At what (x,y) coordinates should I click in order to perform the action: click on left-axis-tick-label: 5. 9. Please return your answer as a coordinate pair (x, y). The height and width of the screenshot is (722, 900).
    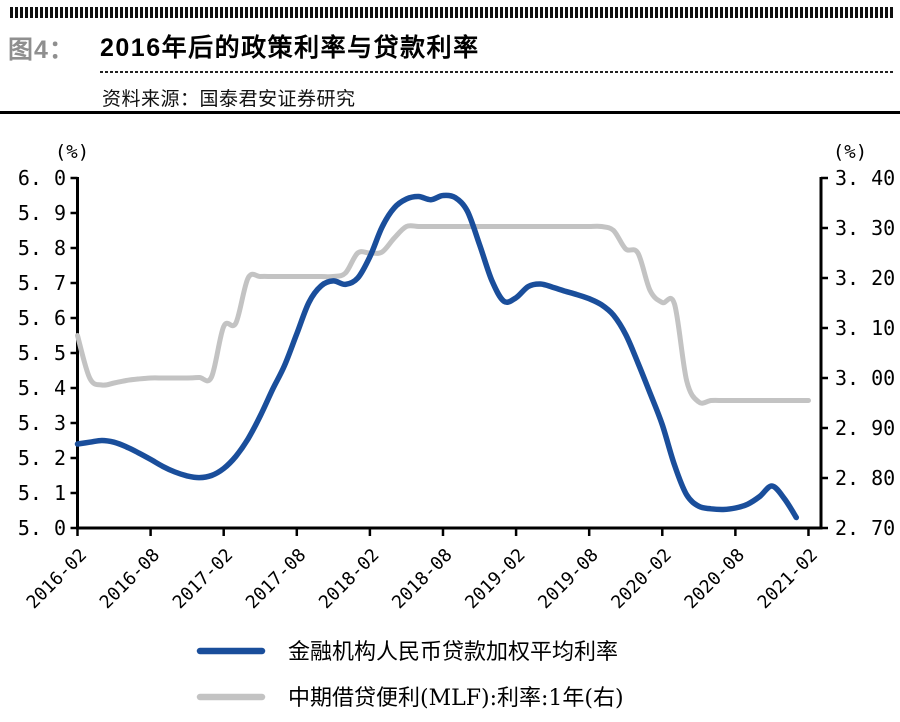
    Looking at the image, I should click on (42, 213).